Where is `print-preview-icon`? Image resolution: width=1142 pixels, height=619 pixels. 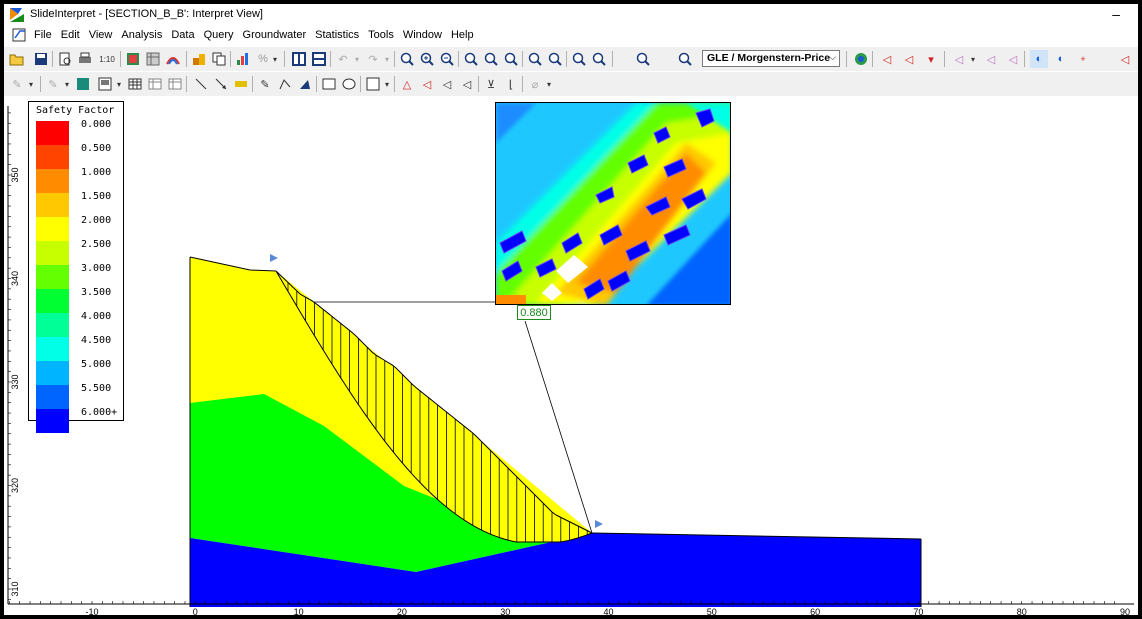 print-preview-icon is located at coordinates (65, 59).